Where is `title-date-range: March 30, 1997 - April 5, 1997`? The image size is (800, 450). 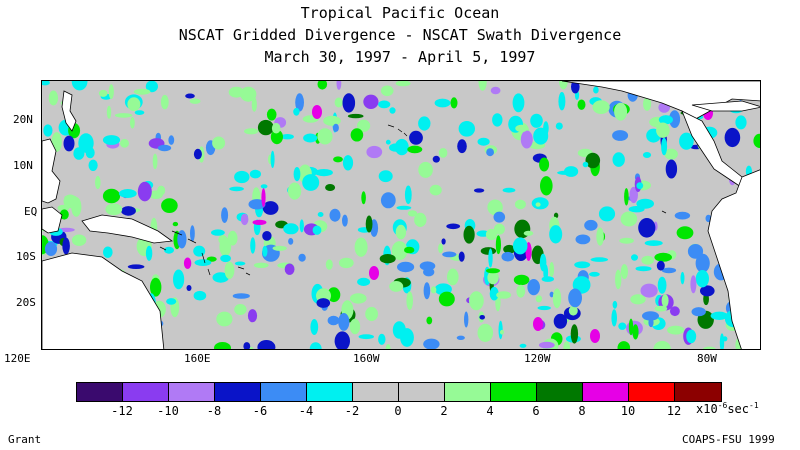 title-date-range: March 30, 1997 - April 5, 1997 is located at coordinates (400, 57).